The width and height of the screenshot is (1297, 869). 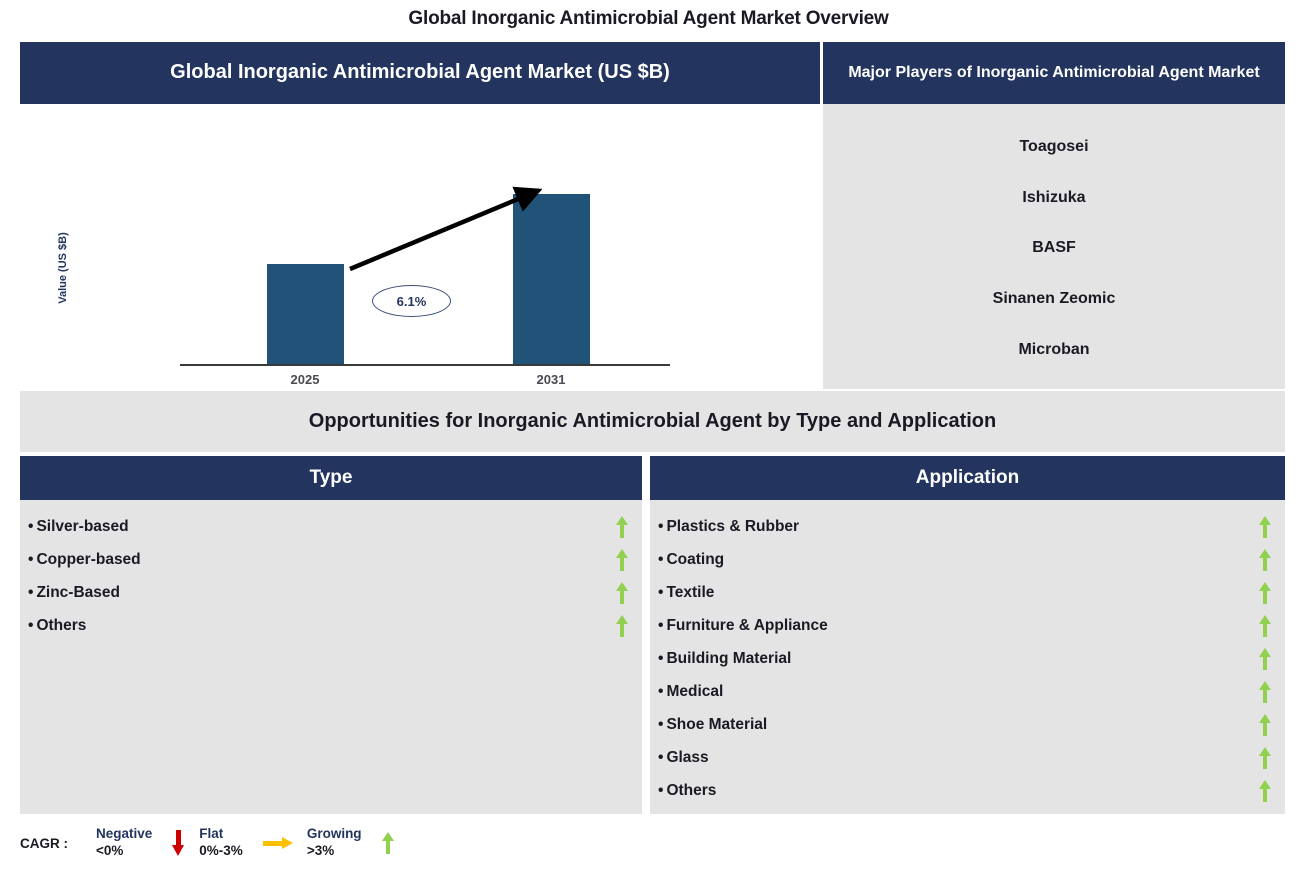 I want to click on type-item-label-1: • Copper-based, so click(x=84, y=559).